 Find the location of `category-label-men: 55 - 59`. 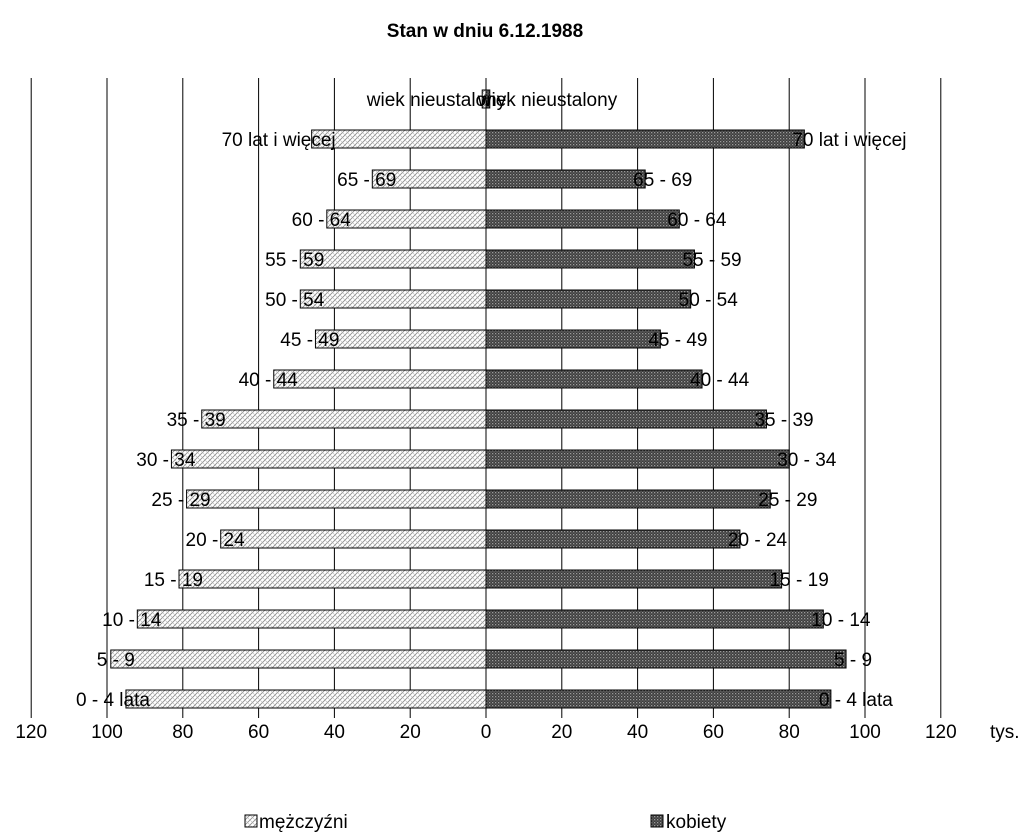

category-label-men: 55 - 59 is located at coordinates (294, 260).